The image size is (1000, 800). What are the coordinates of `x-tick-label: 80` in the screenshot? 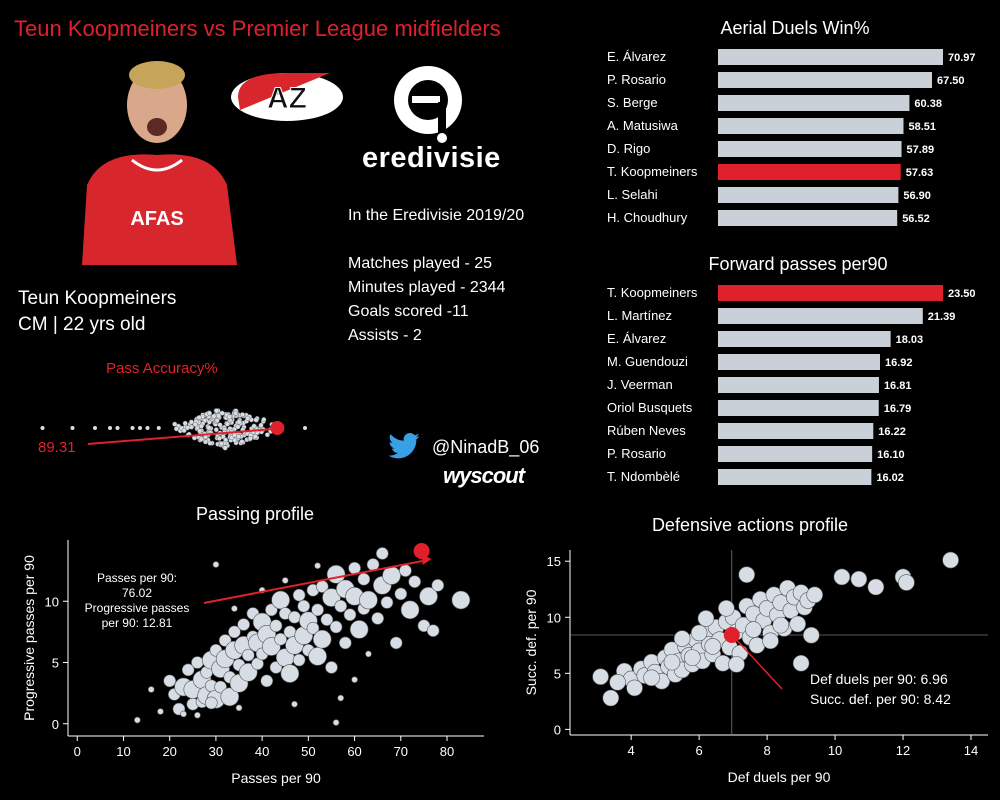 It's located at (447, 751).